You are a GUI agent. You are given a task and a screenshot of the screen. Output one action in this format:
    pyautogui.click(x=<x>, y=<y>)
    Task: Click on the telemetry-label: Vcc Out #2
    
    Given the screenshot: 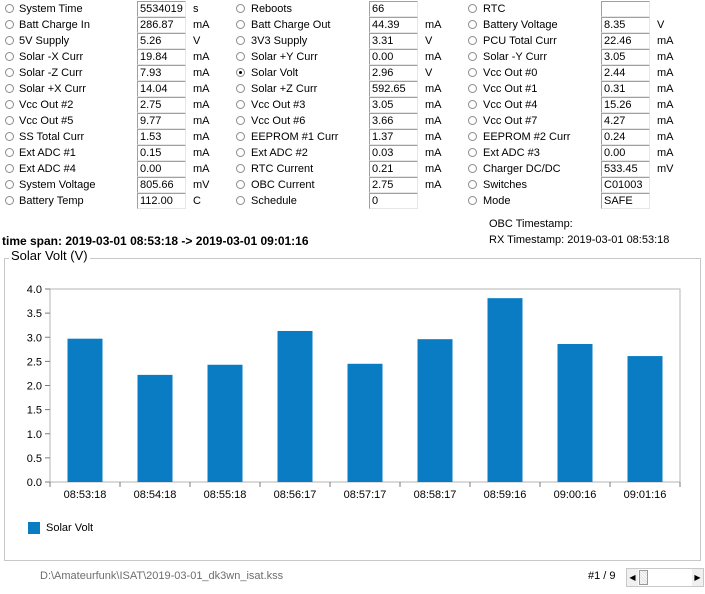 What is the action you would take?
    pyautogui.click(x=46, y=105)
    